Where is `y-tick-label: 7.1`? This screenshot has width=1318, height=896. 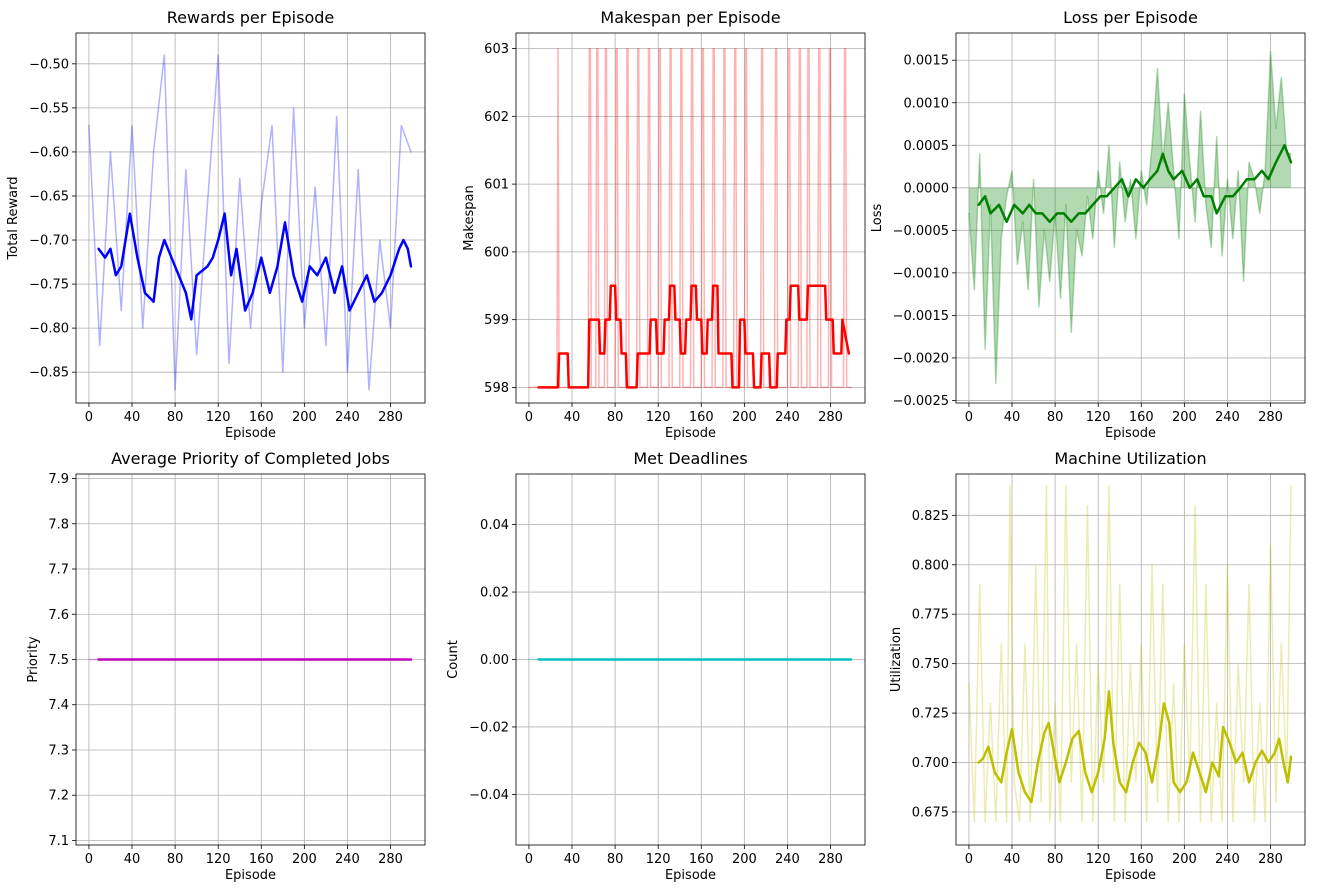 y-tick-label: 7.1 is located at coordinates (58, 841).